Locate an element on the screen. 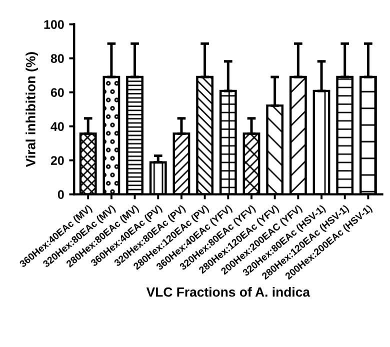 This screenshot has width=390, height=347. y-tick-label: 80 is located at coordinates (57, 58).